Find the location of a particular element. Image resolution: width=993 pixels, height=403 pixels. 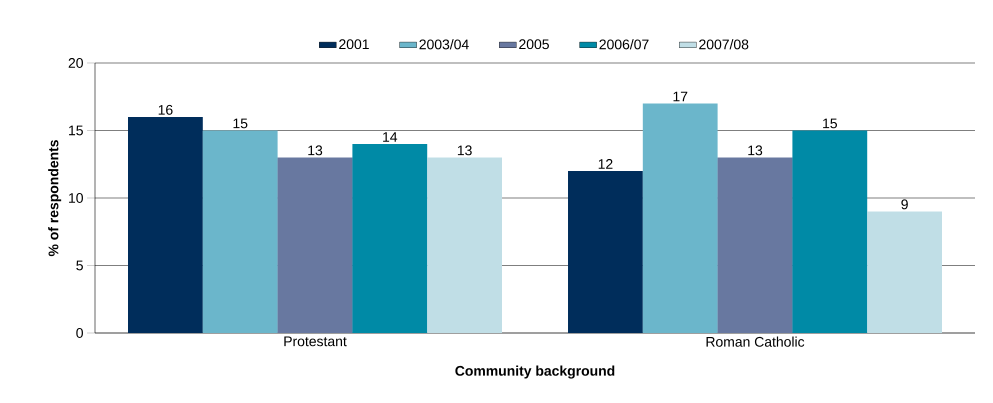

data-label: 16 is located at coordinates (165, 109).